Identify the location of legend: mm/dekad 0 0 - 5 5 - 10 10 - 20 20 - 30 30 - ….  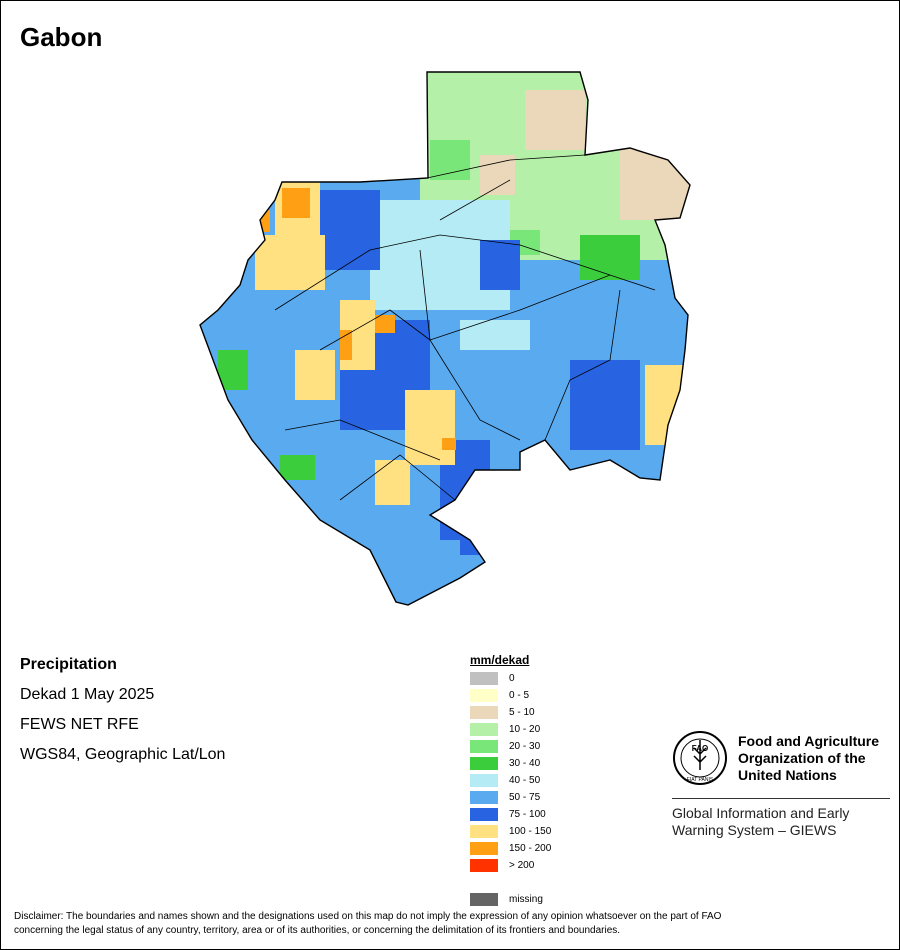
(510, 780).